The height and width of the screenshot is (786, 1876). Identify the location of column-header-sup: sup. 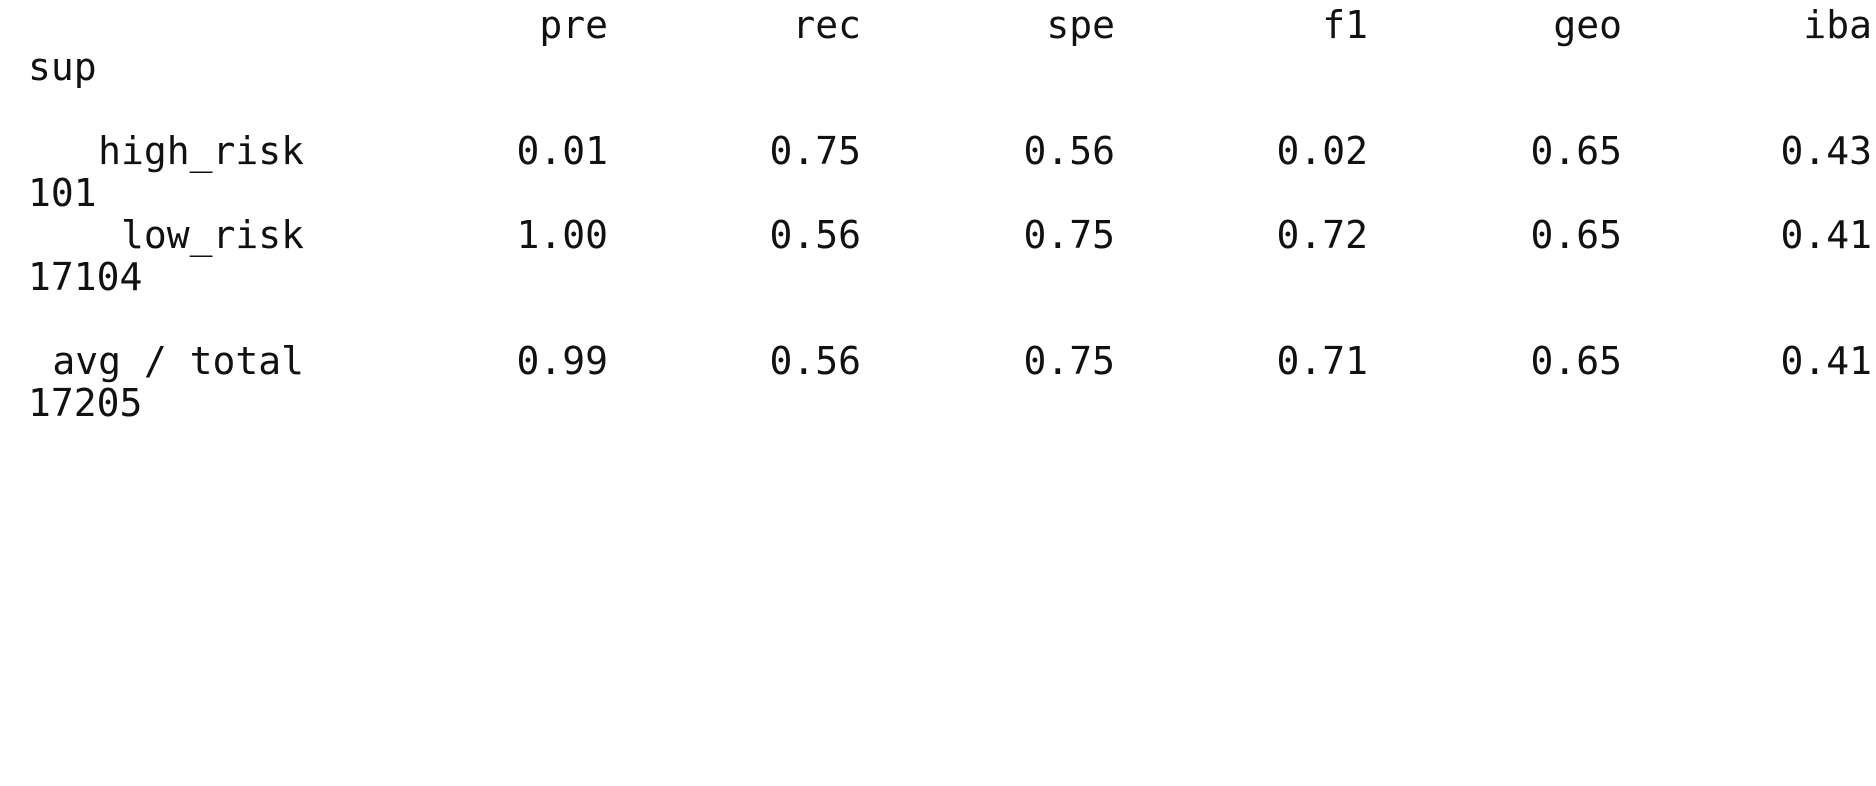
(62, 67).